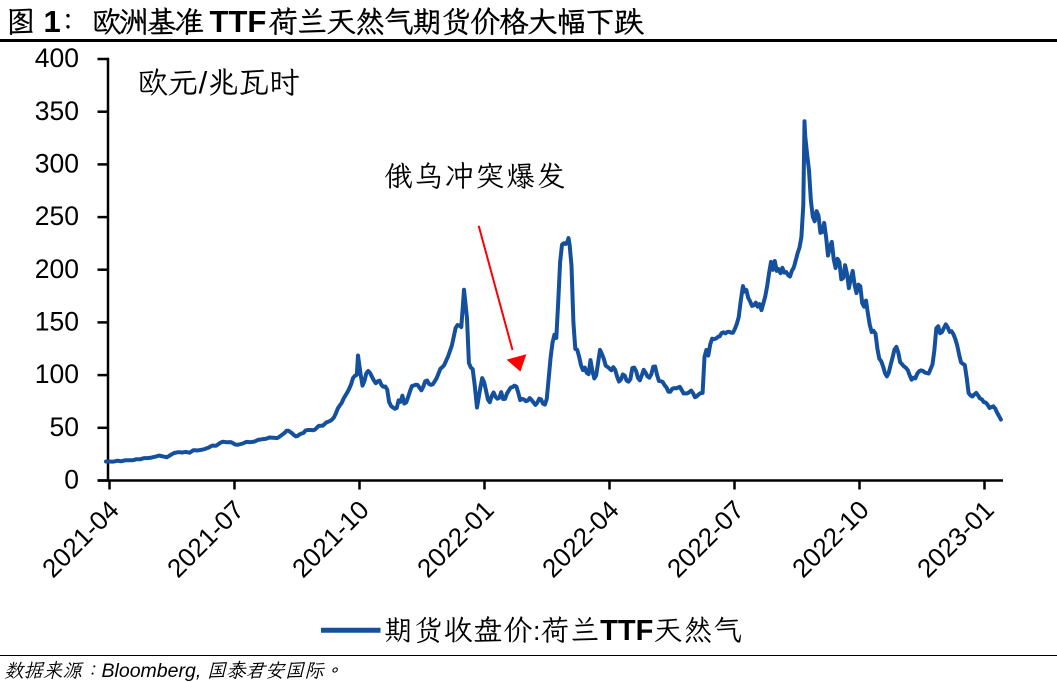 The image size is (1057, 682). I want to click on svg-text: 2021-10, so click(330, 539).